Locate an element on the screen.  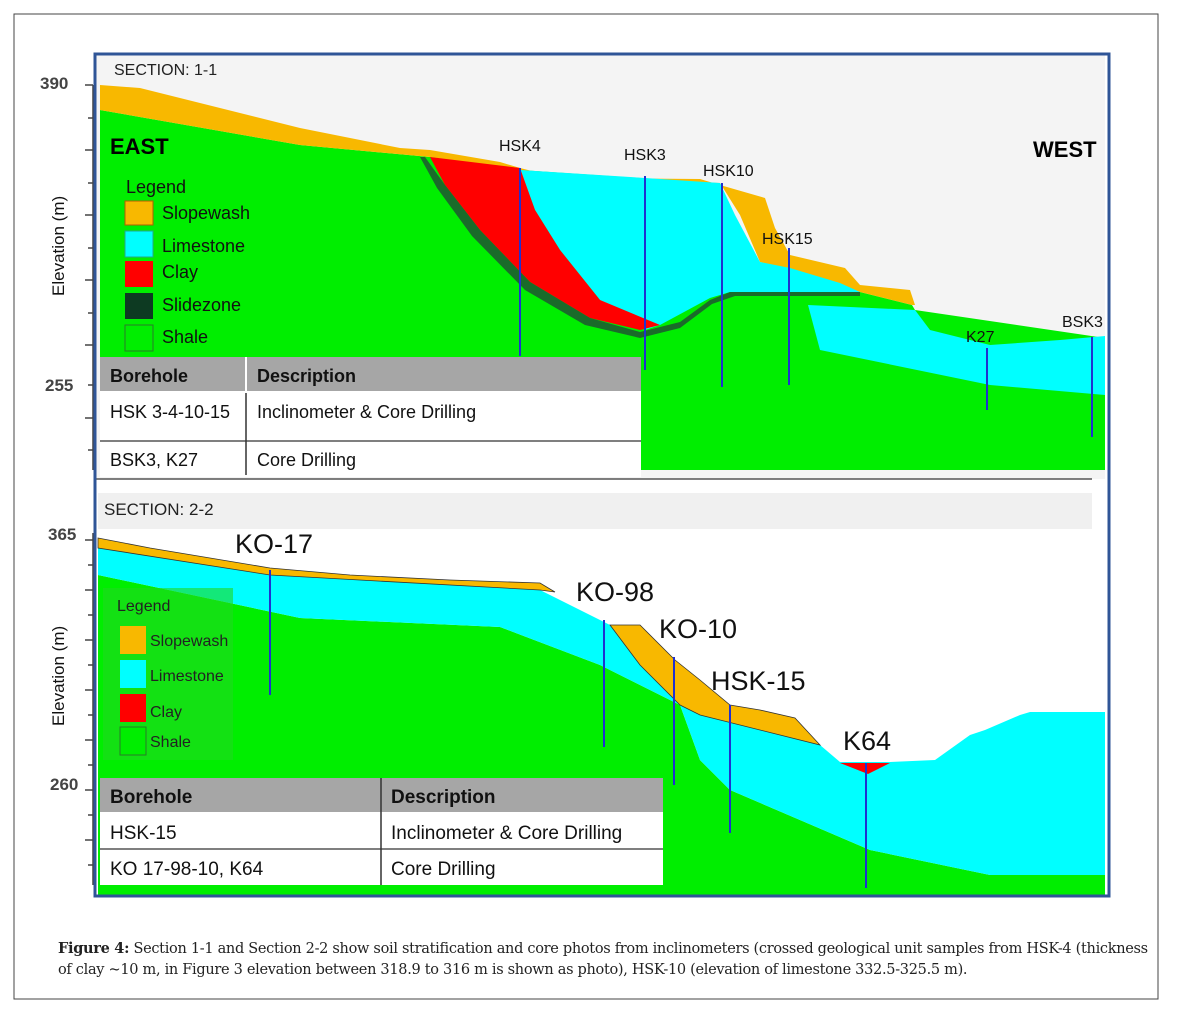
table-cell: BSK3, K27 is located at coordinates (154, 460).